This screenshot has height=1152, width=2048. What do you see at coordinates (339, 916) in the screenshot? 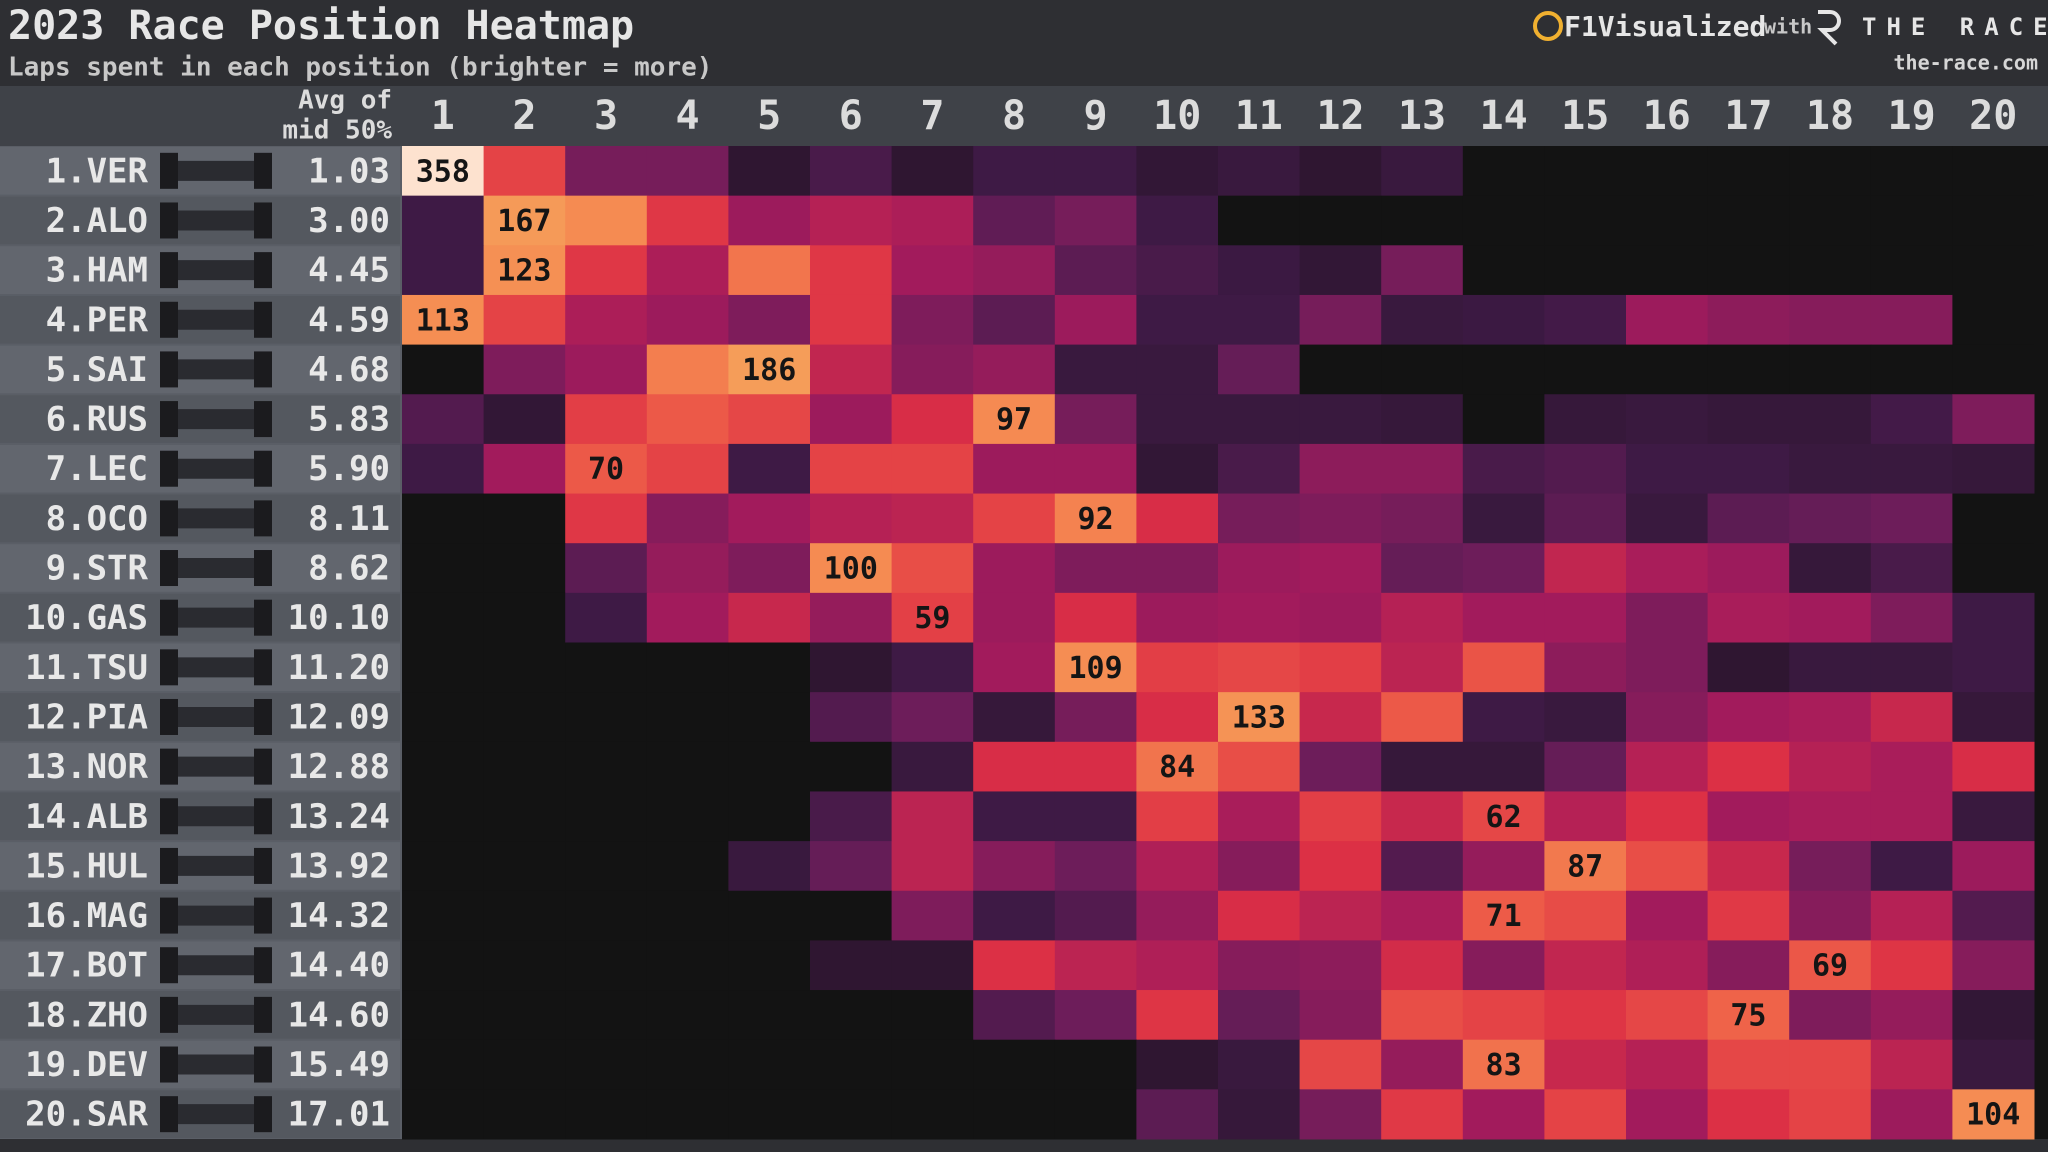
I see `avg-value: 14.32` at bounding box center [339, 916].